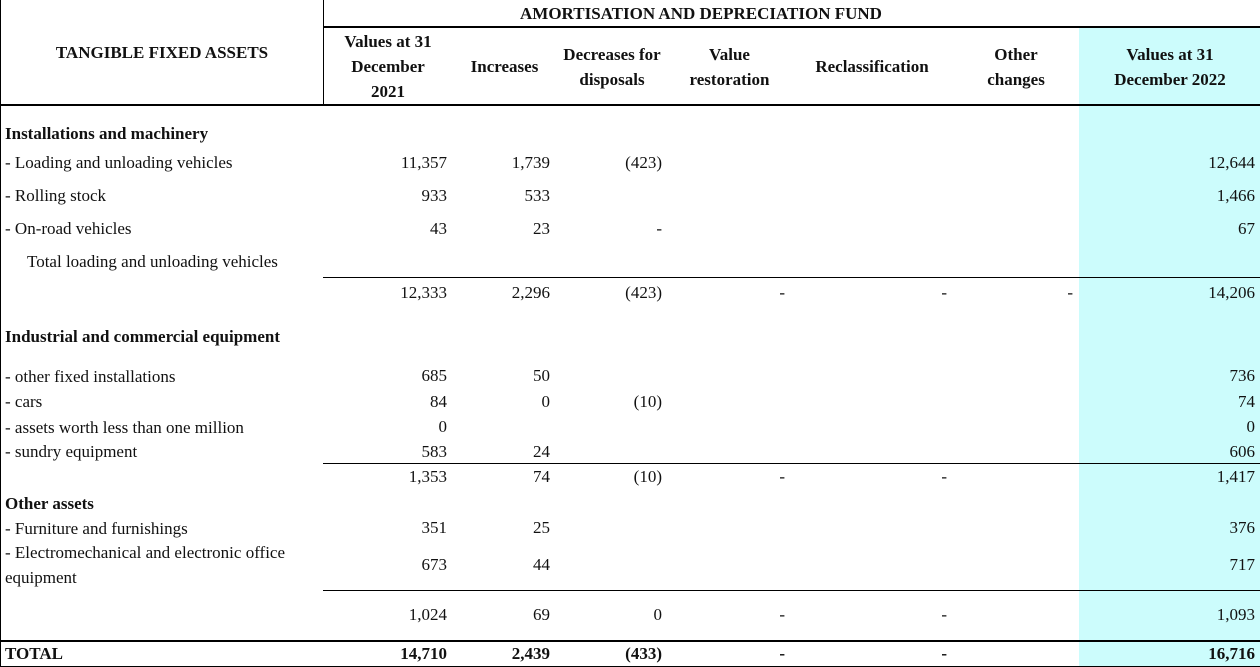 The width and height of the screenshot is (1260, 667). Describe the element at coordinates (541, 527) in the screenshot. I see `cell: 25` at that location.